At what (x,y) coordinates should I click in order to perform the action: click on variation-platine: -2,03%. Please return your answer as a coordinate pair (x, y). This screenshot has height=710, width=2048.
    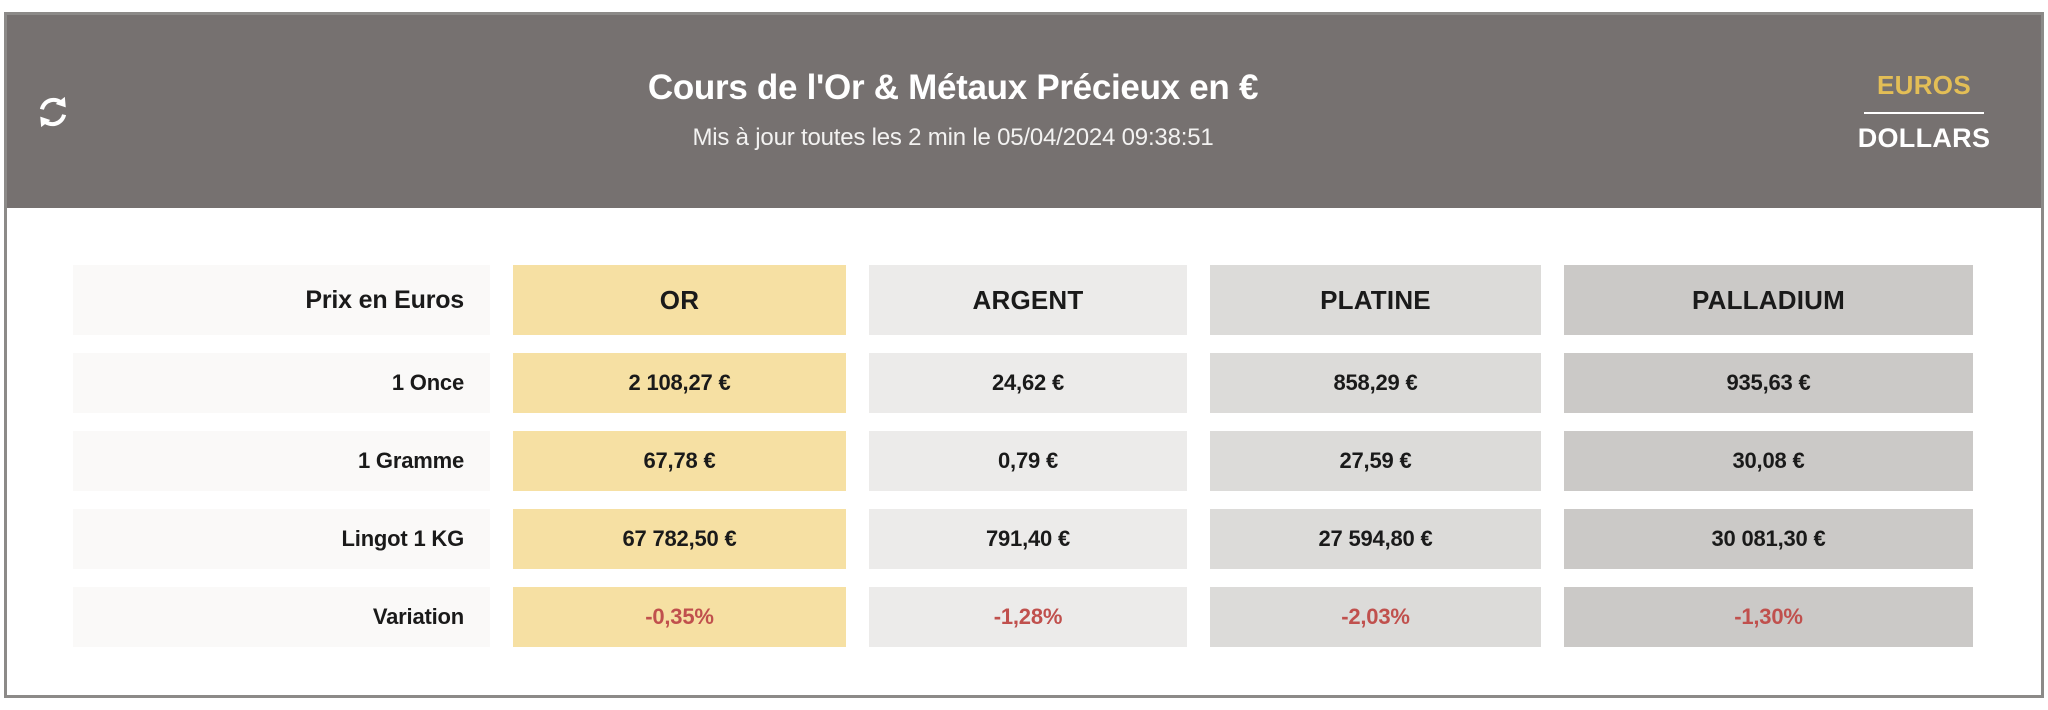
    Looking at the image, I should click on (1375, 617).